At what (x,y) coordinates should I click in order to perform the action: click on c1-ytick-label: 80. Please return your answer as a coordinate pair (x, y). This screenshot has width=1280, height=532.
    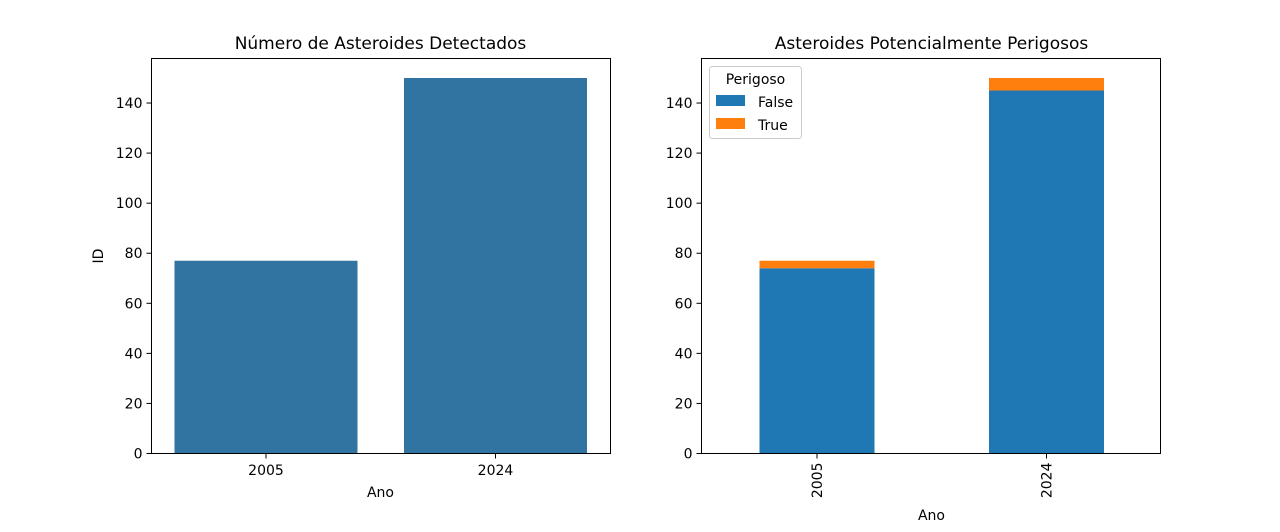
    Looking at the image, I should click on (684, 254).